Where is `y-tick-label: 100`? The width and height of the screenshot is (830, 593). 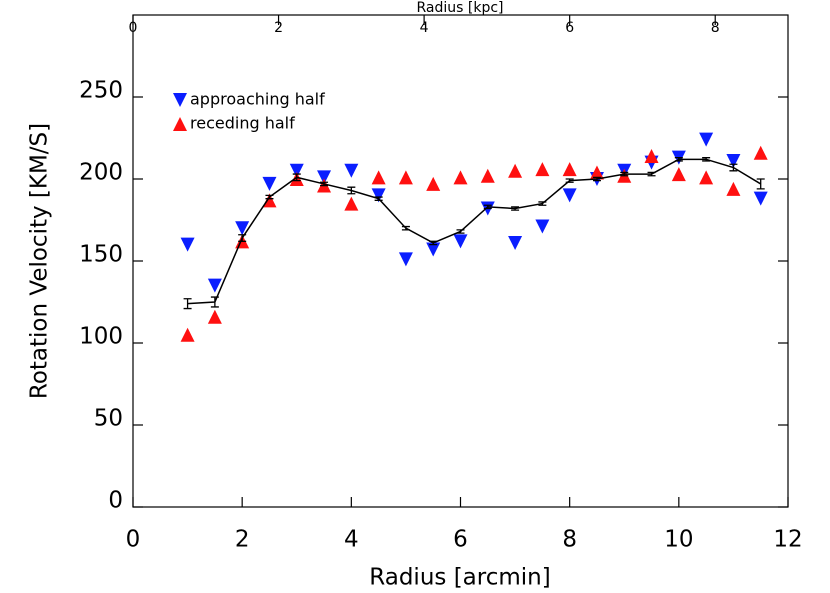
y-tick-label: 100 is located at coordinates (101, 337).